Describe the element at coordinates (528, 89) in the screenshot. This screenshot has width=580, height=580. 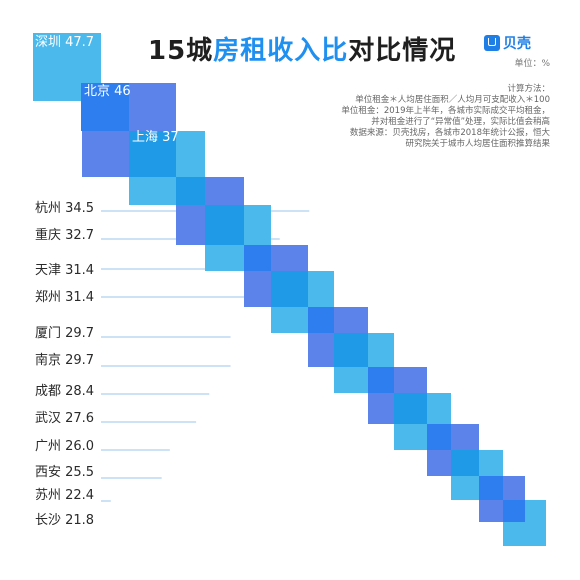
I see `method-line: 计算方法：` at that location.